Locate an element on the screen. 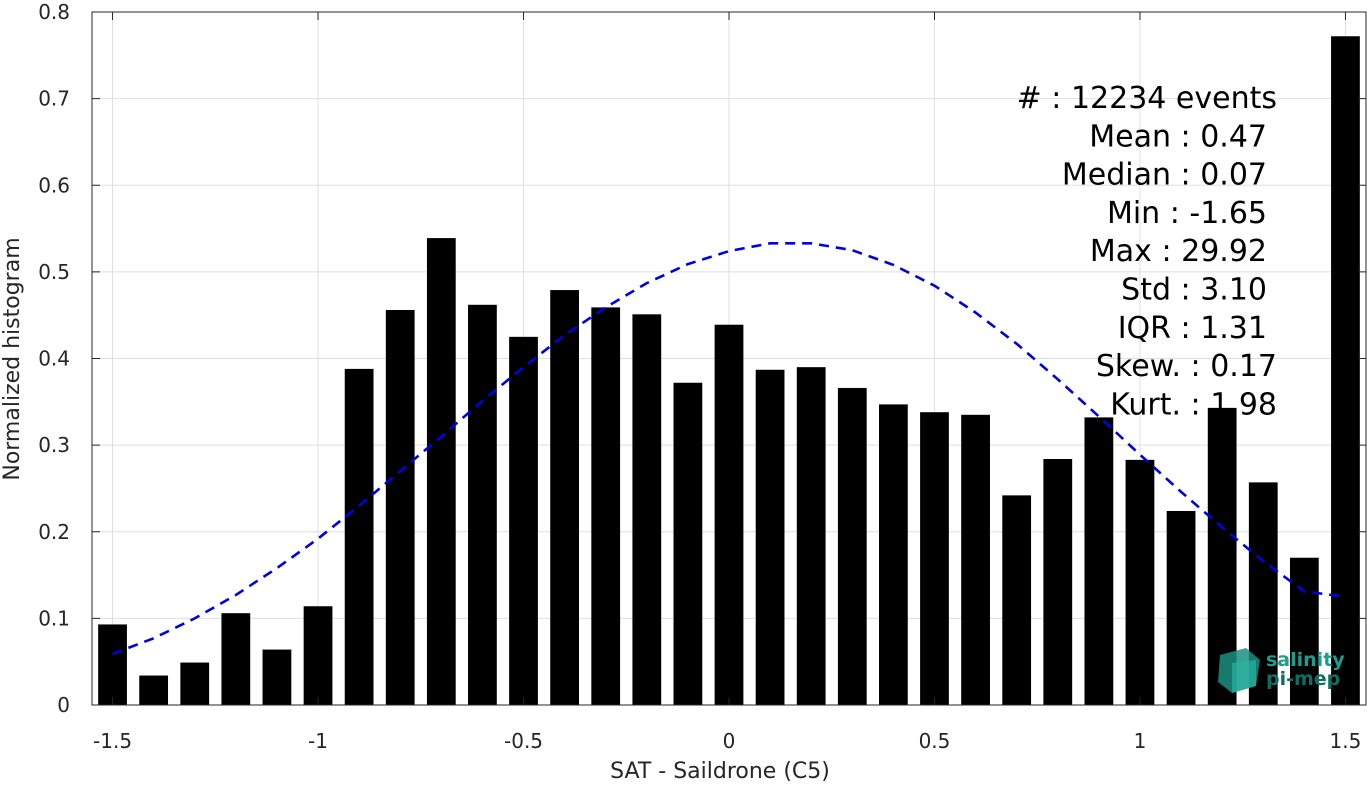 This screenshot has height=785, width=1367. stat-line: Skew. : 0.17 is located at coordinates (1186, 366).